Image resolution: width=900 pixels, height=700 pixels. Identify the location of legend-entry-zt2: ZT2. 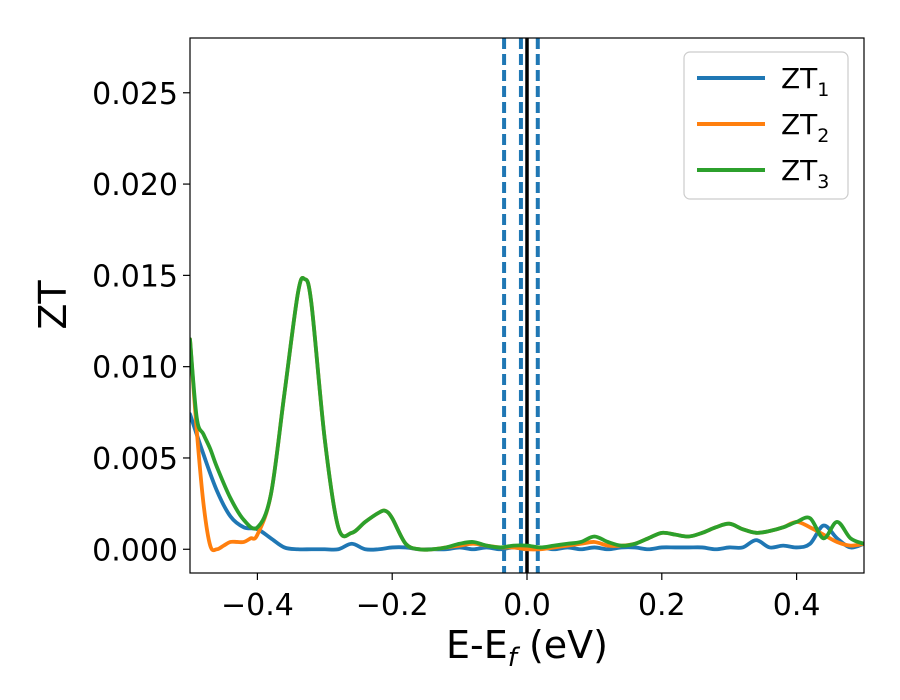
(763, 127).